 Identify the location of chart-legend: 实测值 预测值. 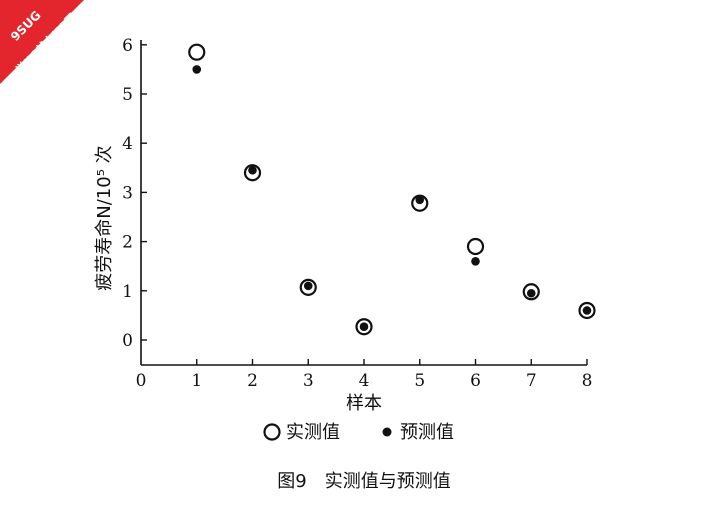
(358, 432).